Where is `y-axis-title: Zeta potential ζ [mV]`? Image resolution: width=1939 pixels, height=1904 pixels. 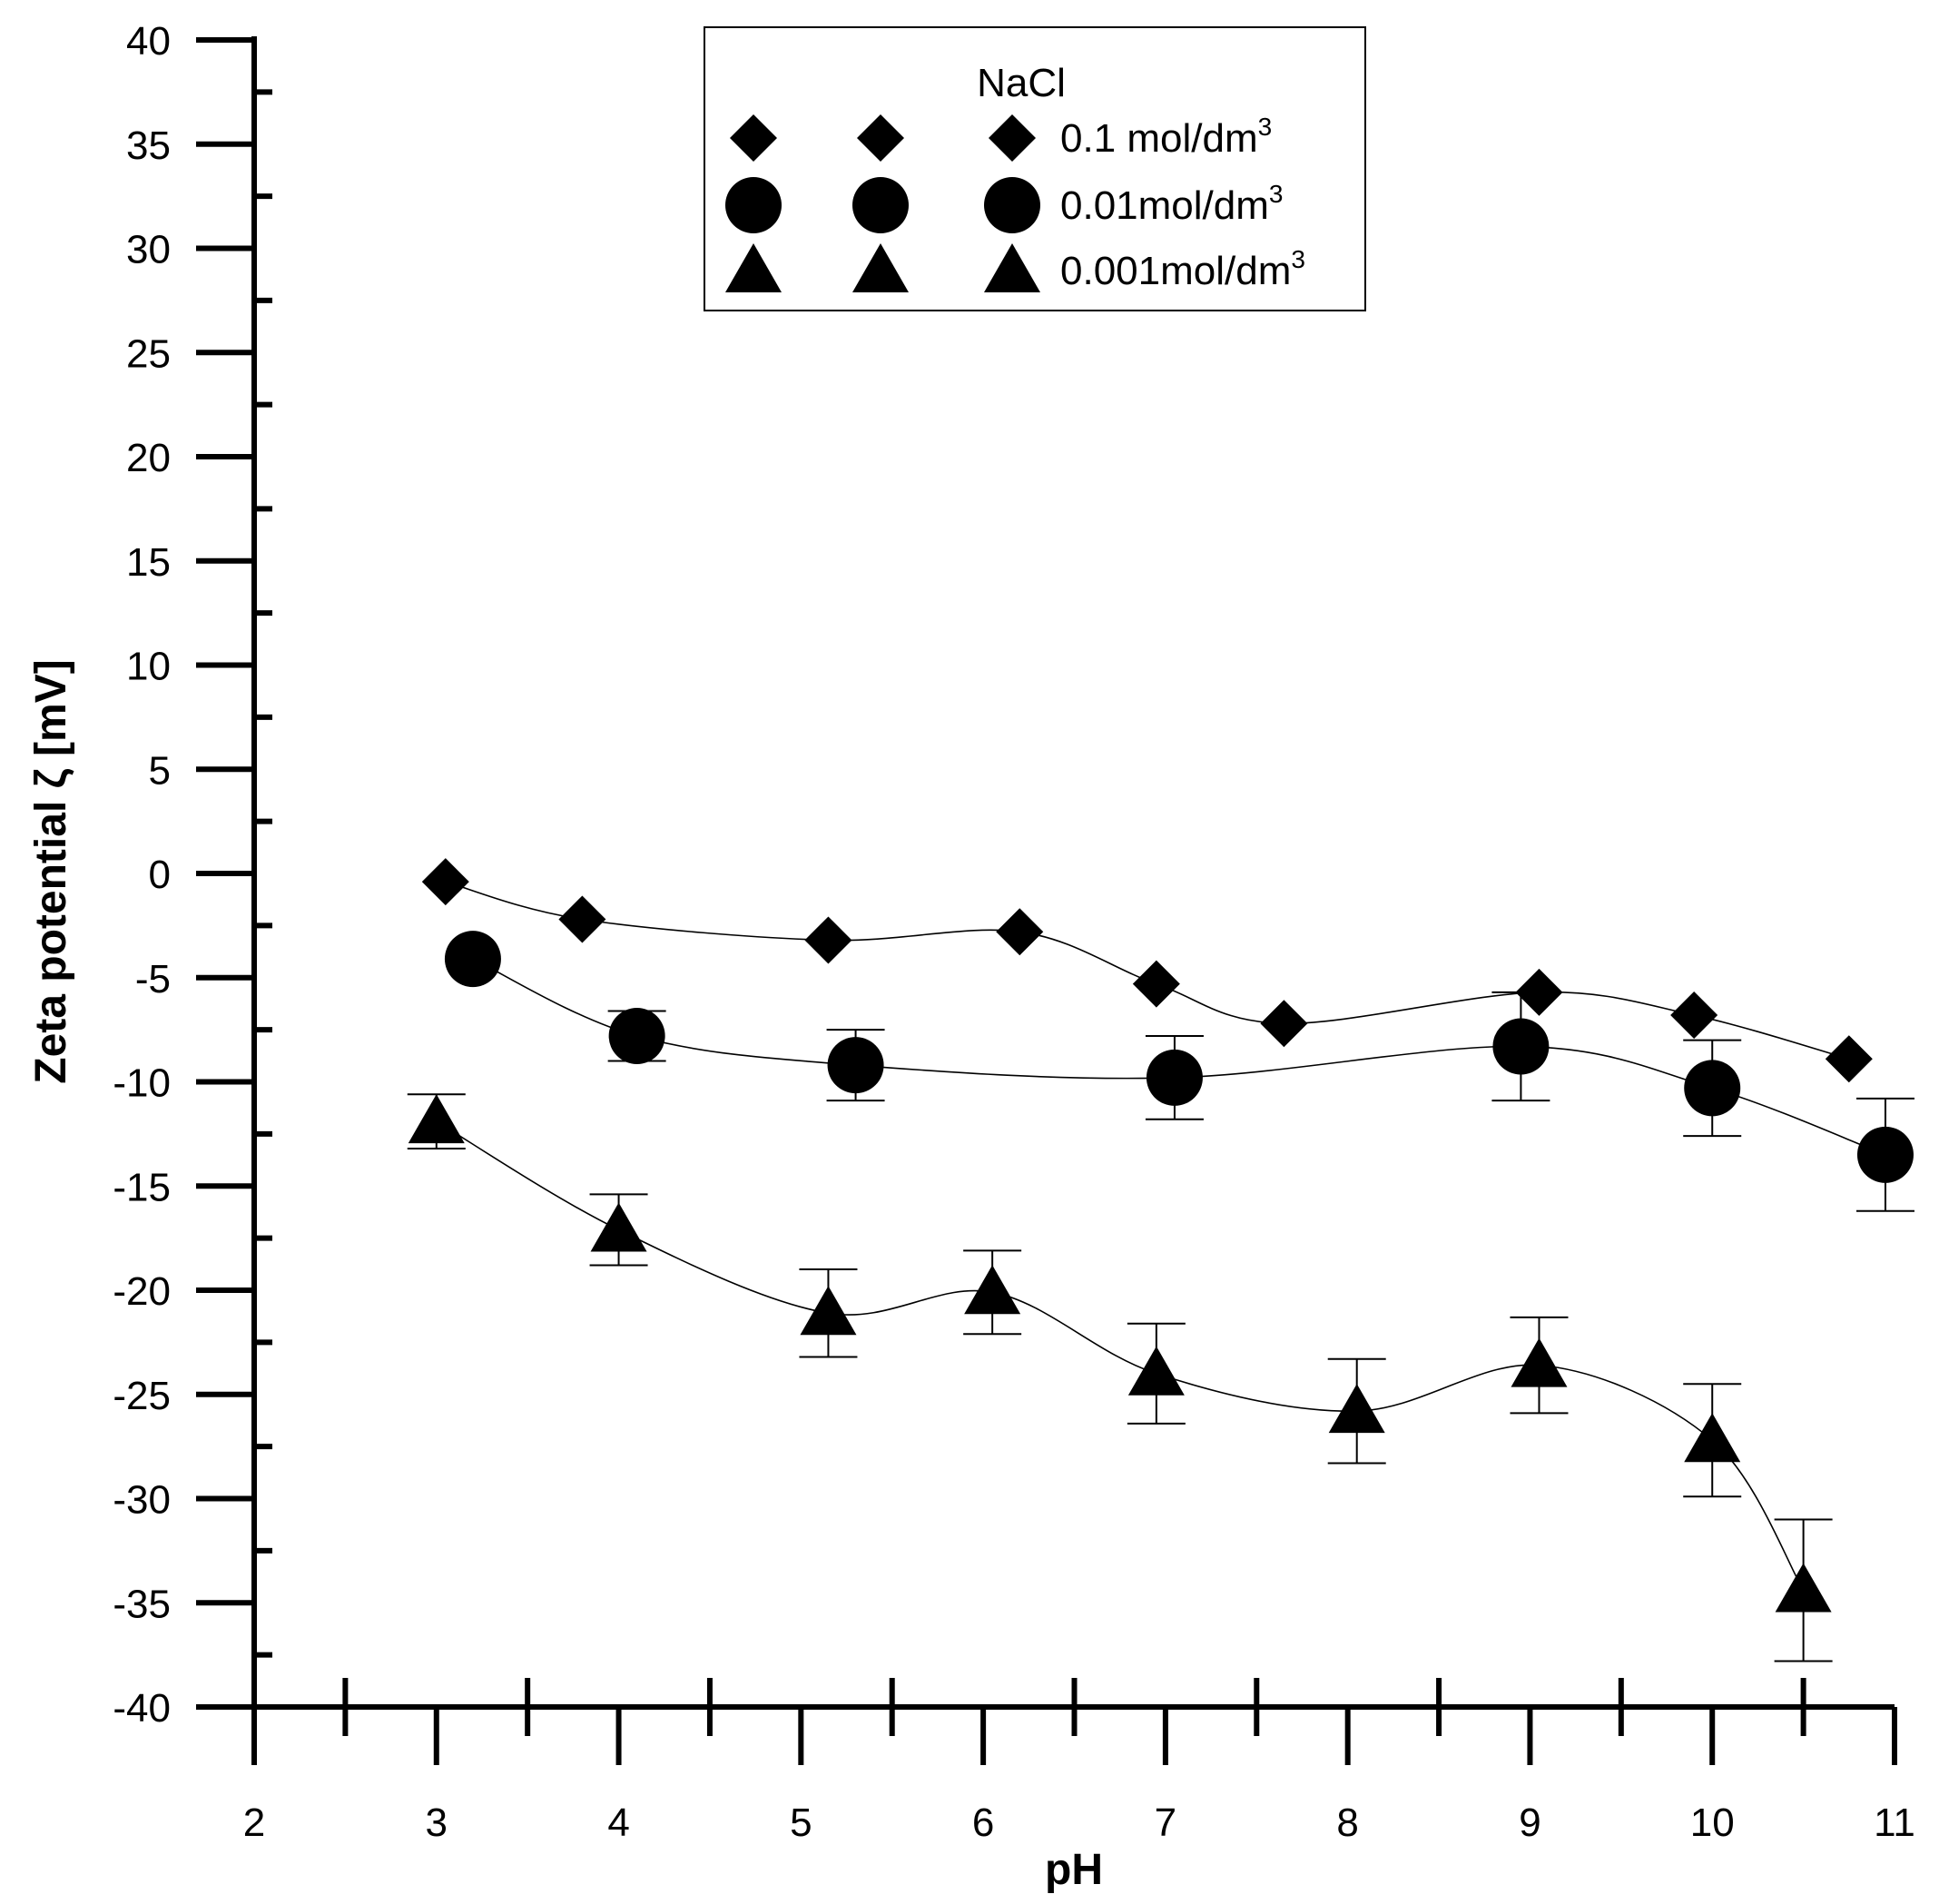
y-axis-title: Zeta potential ζ [mV] is located at coordinates (51, 871).